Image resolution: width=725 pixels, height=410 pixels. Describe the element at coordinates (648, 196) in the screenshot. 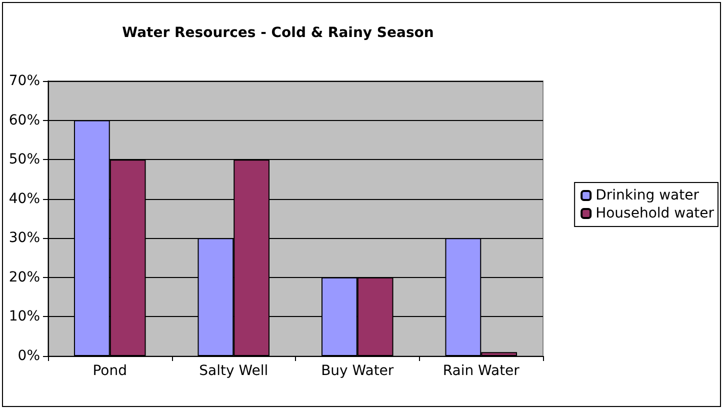

I see `legend-label: Drinking water` at that location.